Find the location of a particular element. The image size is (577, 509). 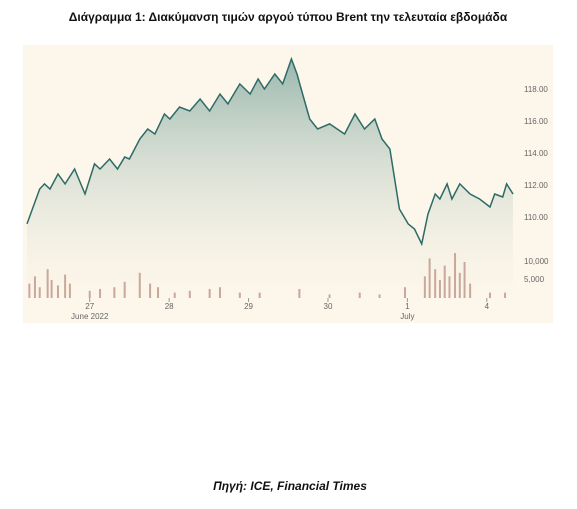

x-tick-label: 30 is located at coordinates (328, 306).